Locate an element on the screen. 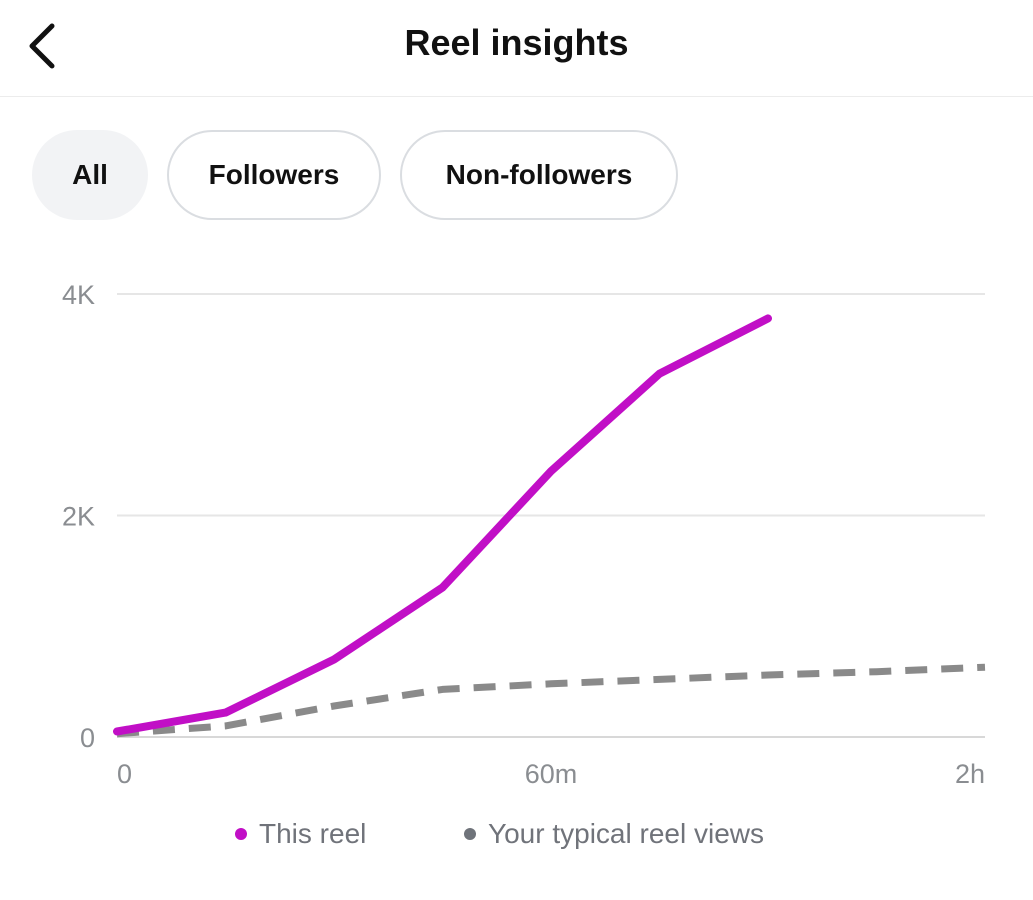 This screenshot has width=1033, height=900. series-line-typical-views is located at coordinates (551, 700).